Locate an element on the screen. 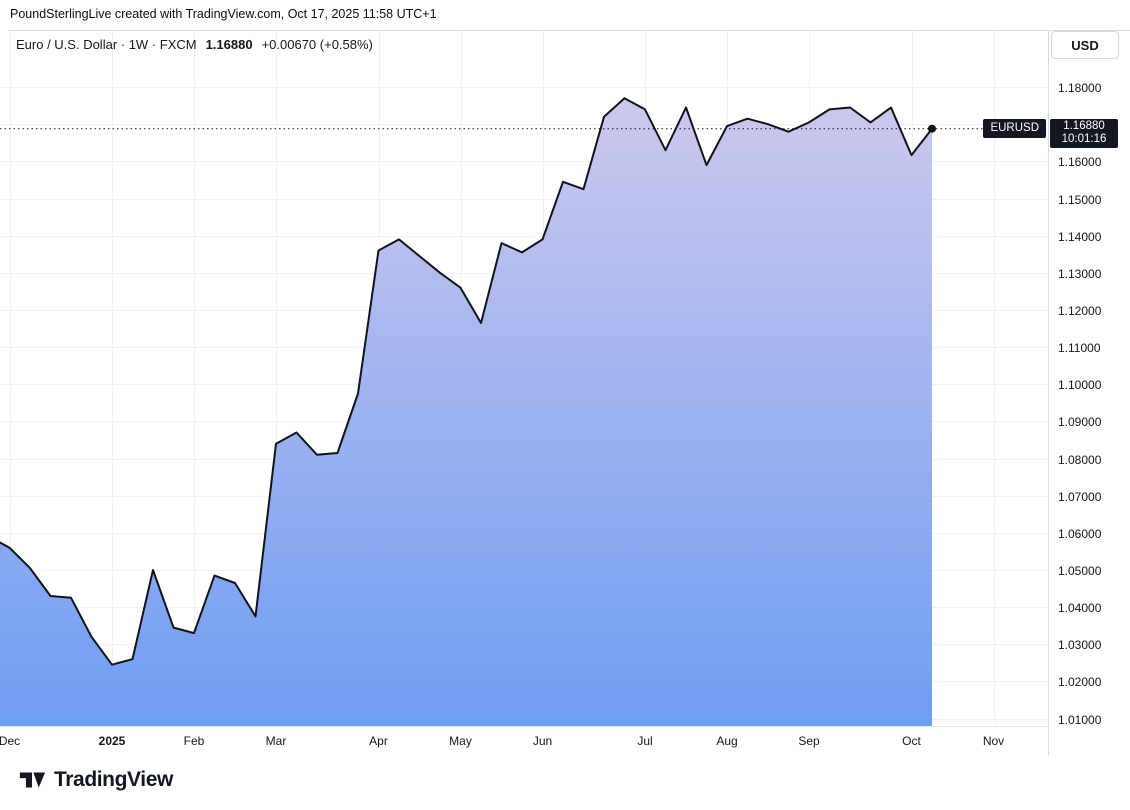  time-tick-label: 2025 is located at coordinates (112, 741).